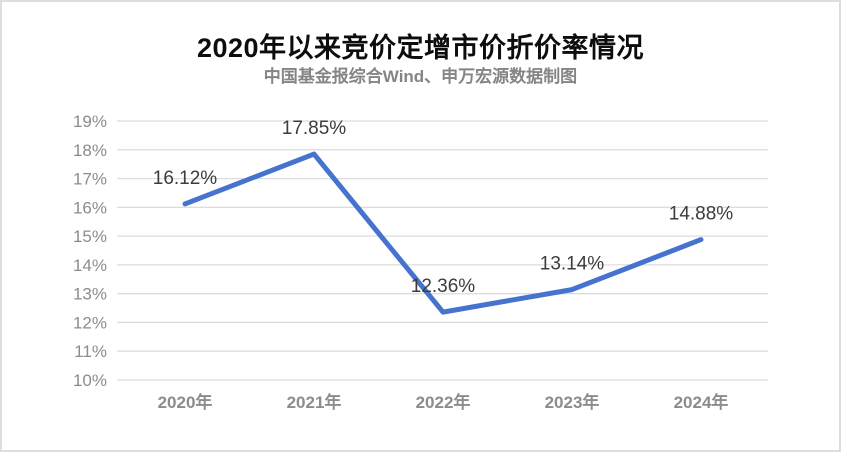  What do you see at coordinates (90, 207) in the screenshot?
I see `y-axis-tick-label: 16%` at bounding box center [90, 207].